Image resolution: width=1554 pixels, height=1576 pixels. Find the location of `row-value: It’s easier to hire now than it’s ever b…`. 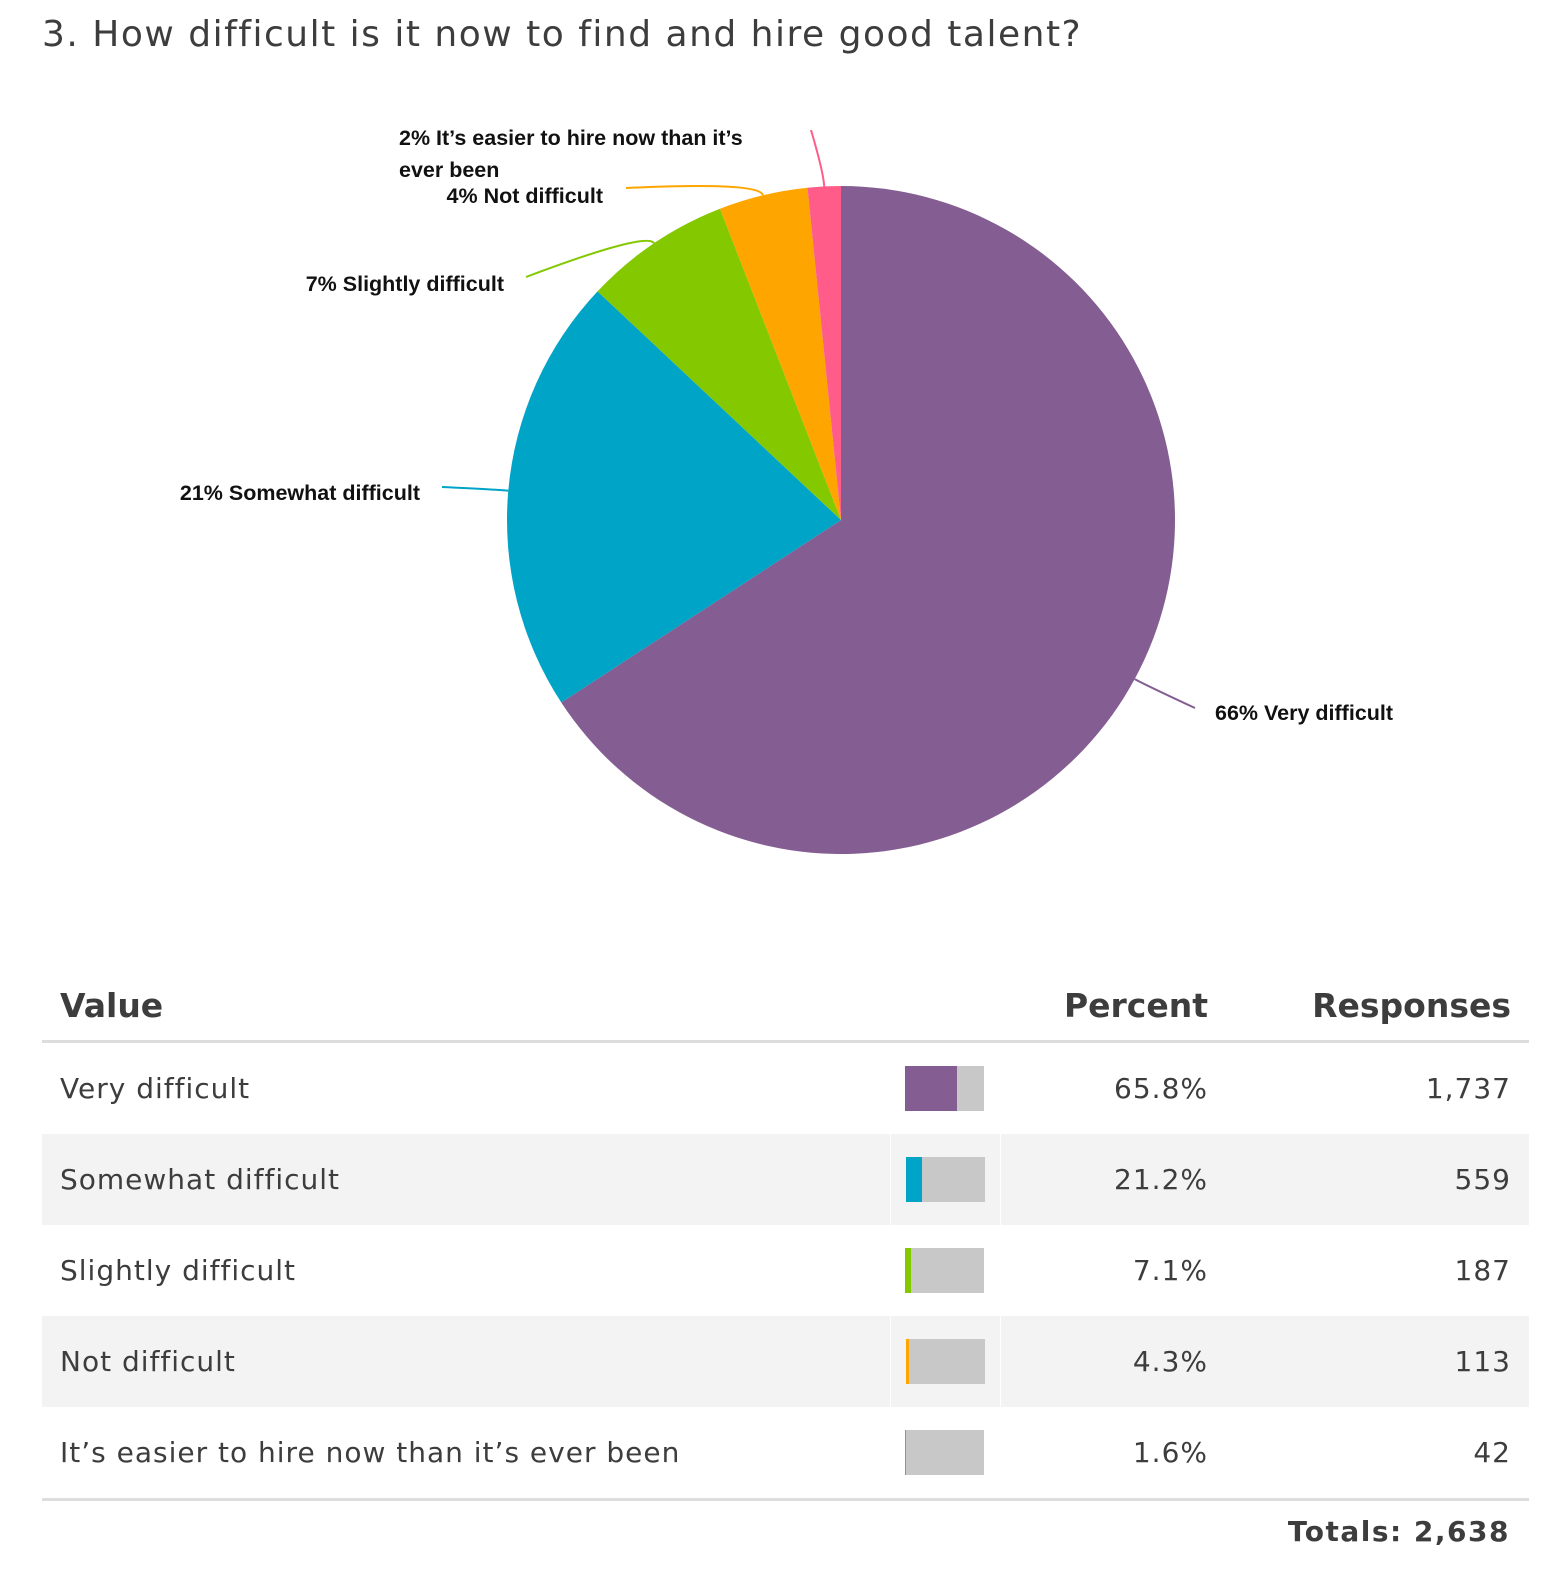

row-value: It’s easier to hire now than it’s ever b… is located at coordinates (466, 1454).